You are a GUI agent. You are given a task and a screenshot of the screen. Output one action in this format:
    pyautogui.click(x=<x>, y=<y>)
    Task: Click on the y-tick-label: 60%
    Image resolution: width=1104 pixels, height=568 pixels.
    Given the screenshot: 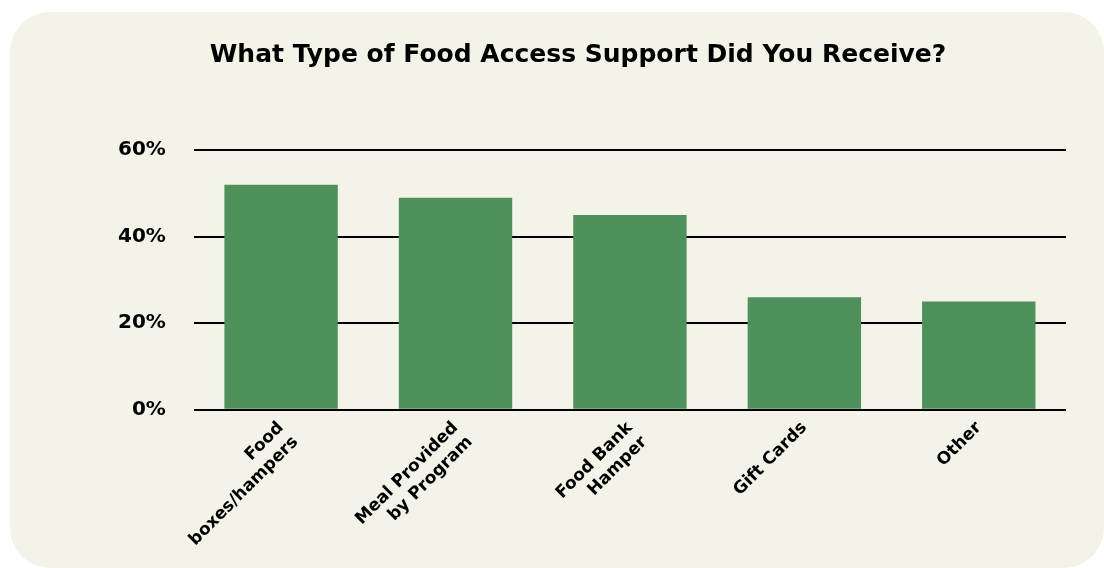 What is the action you would take?
    pyautogui.click(x=142, y=148)
    